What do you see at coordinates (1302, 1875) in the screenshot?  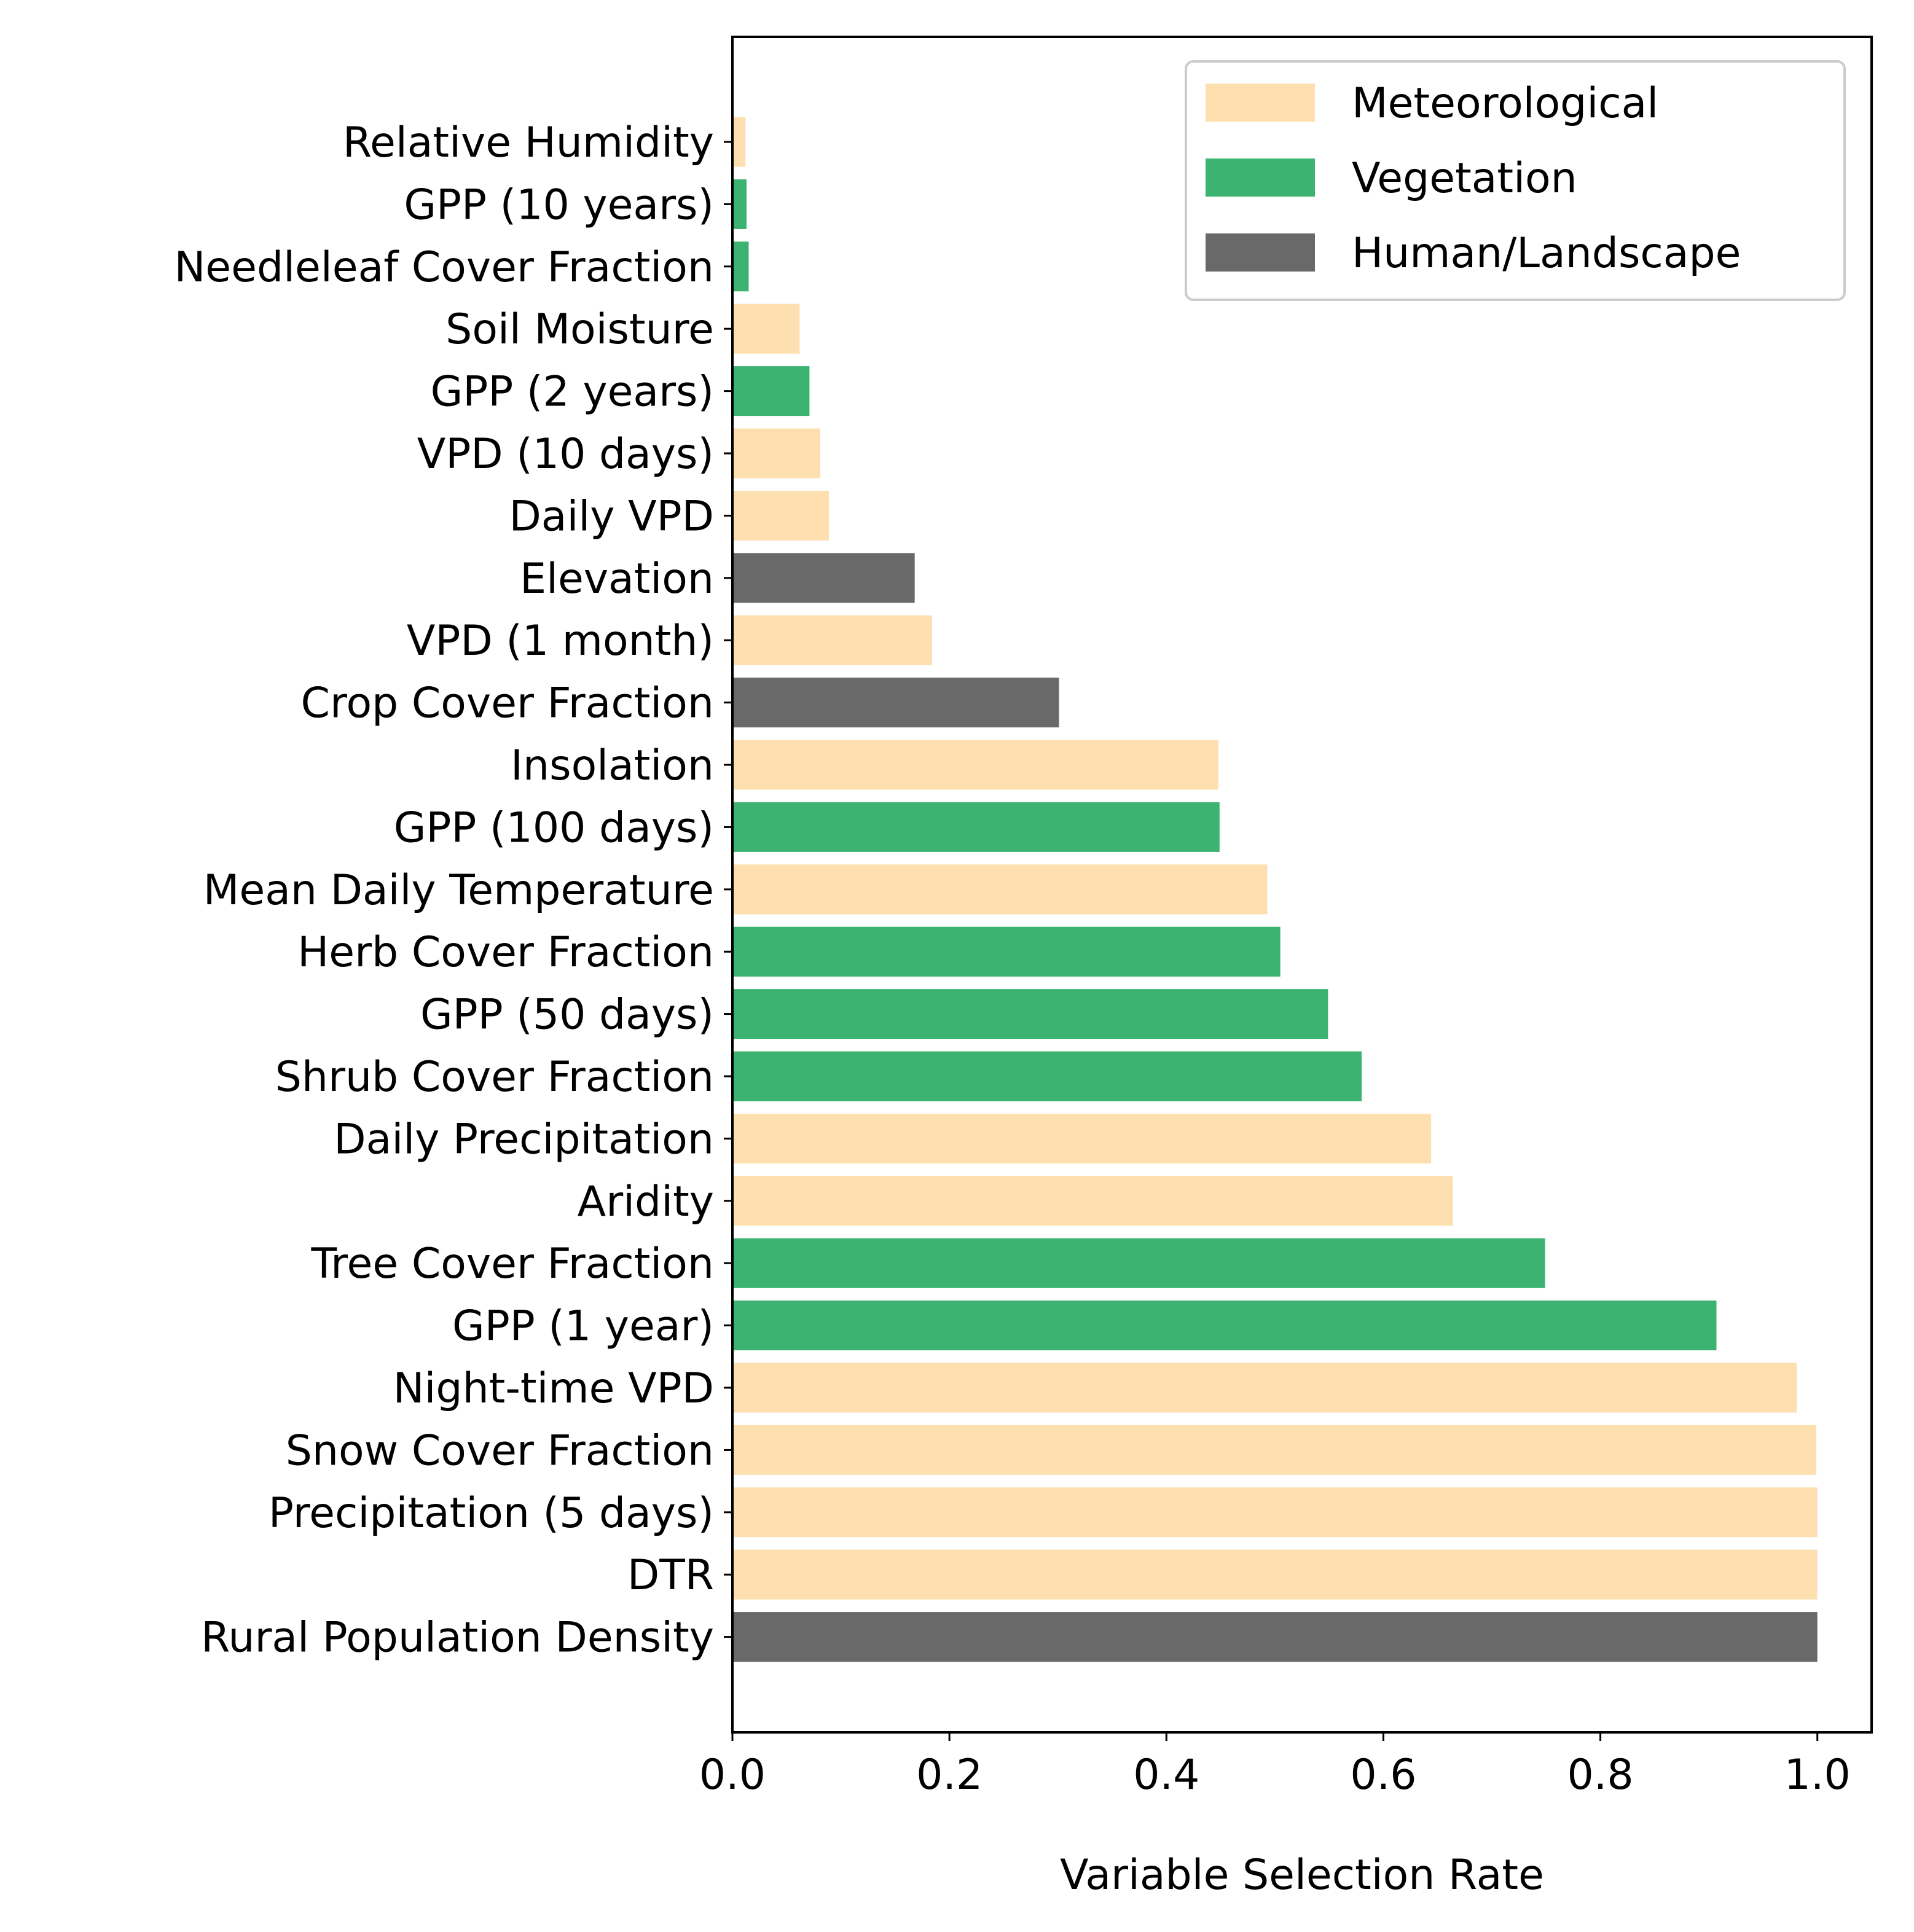 I see `x-axis-label: Variable Selection Rate` at bounding box center [1302, 1875].